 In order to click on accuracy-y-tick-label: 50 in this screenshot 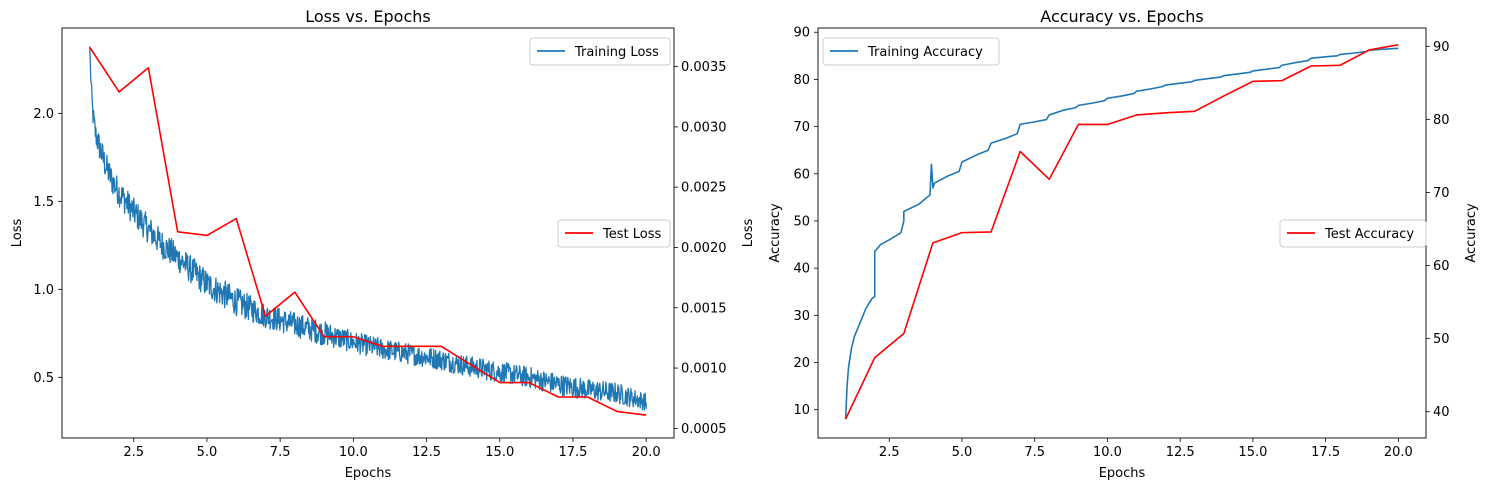, I will do `click(801, 221)`.